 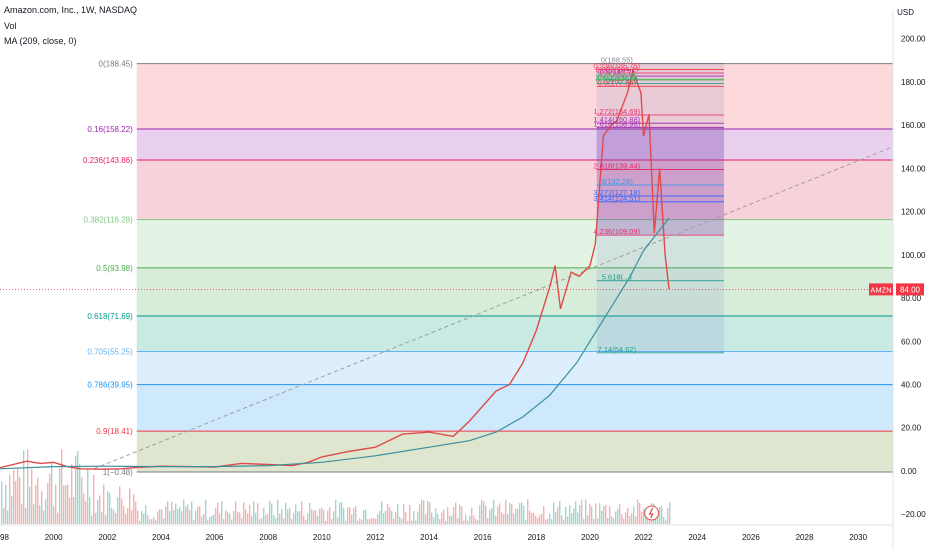 What do you see at coordinates (616, 65) in the screenshot?
I see `fib-extension-label: 0.236(185.75)` at bounding box center [616, 65].